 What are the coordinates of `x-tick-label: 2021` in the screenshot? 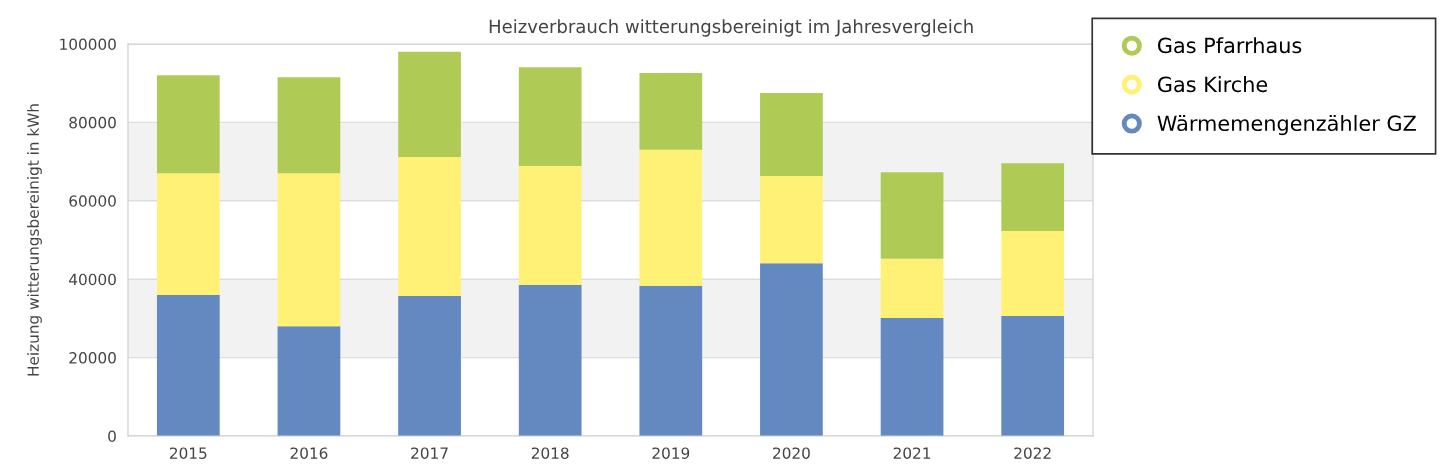 It's located at (912, 453).